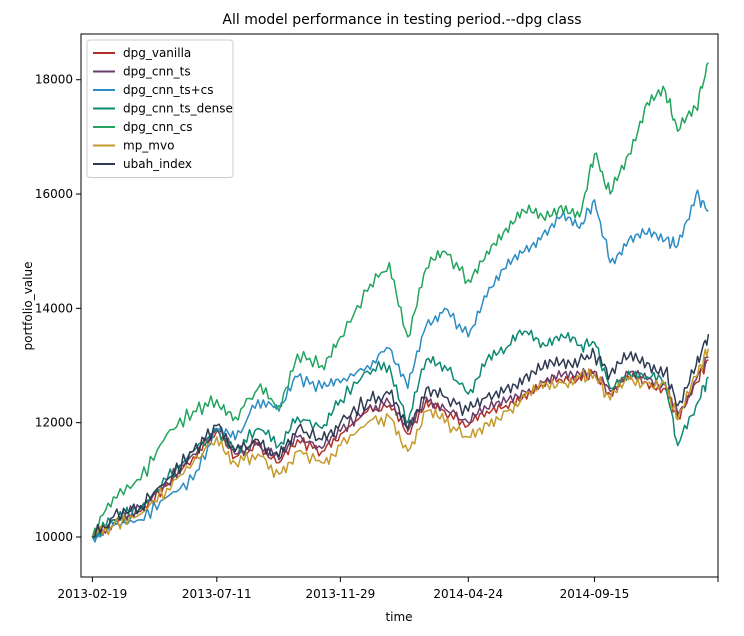 The width and height of the screenshot is (744, 636). I want to click on legend-label: dpg_vanilla, so click(157, 53).